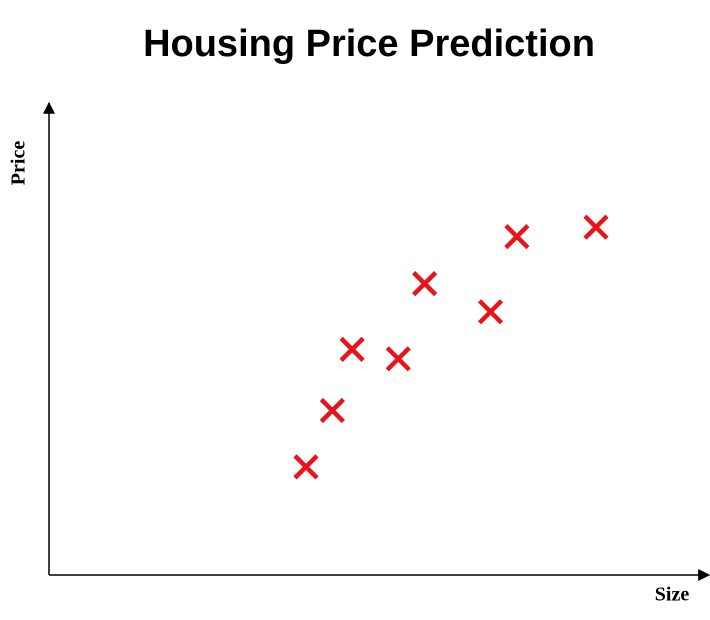 The width and height of the screenshot is (710, 620). I want to click on chart-title: Housing Price Prediction, so click(369, 44).